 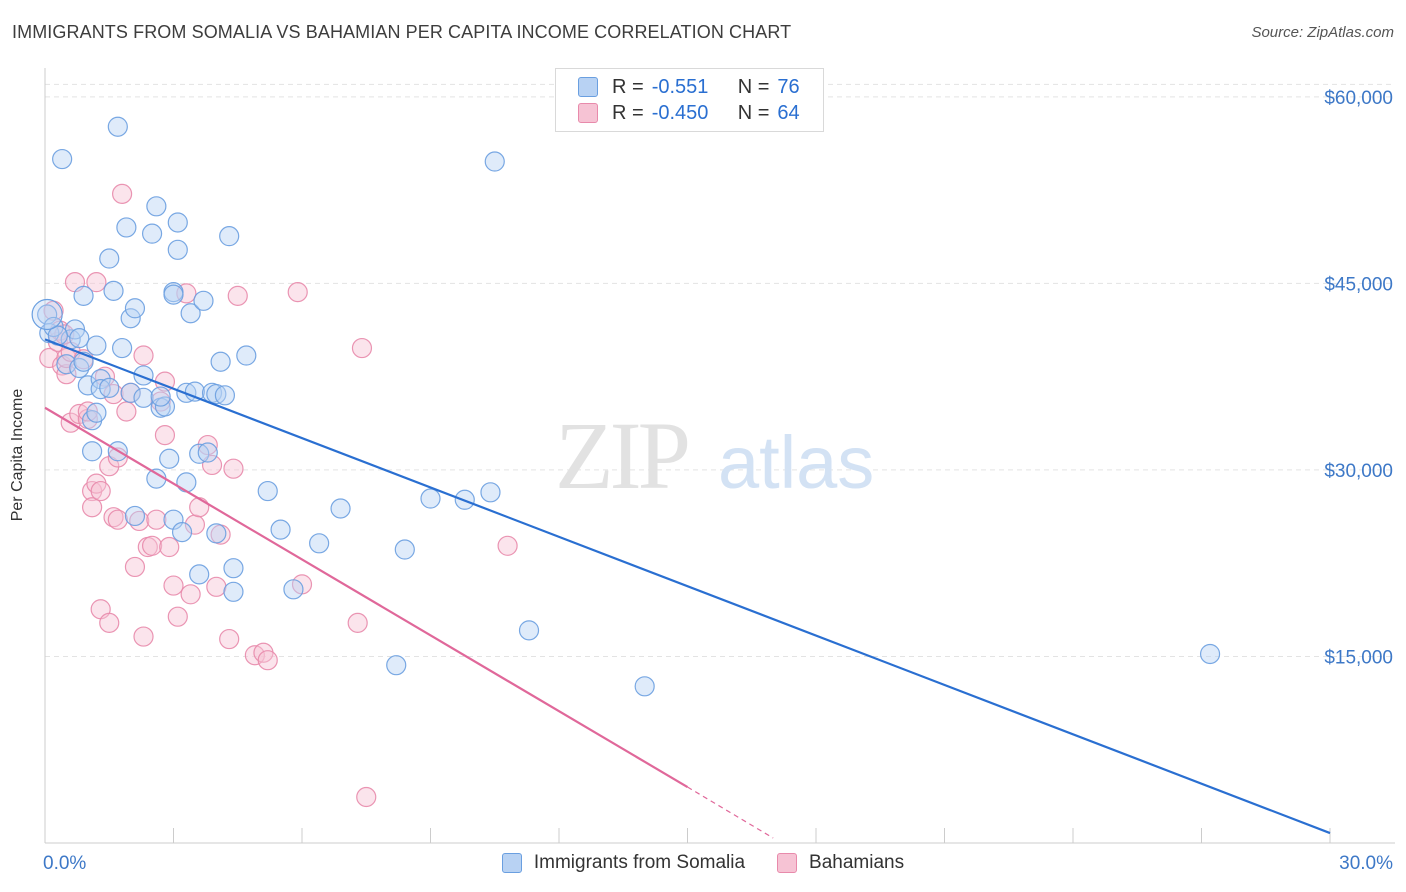 What do you see at coordinates (857, 862) in the screenshot?
I see `series-label-bahamians: Bahamians` at bounding box center [857, 862].